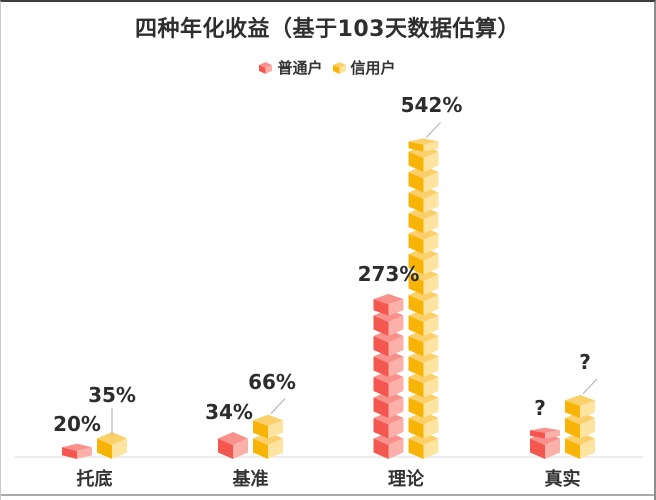 This screenshot has height=500, width=656. What do you see at coordinates (327, 495) in the screenshot?
I see `bottom-border-line` at bounding box center [327, 495].